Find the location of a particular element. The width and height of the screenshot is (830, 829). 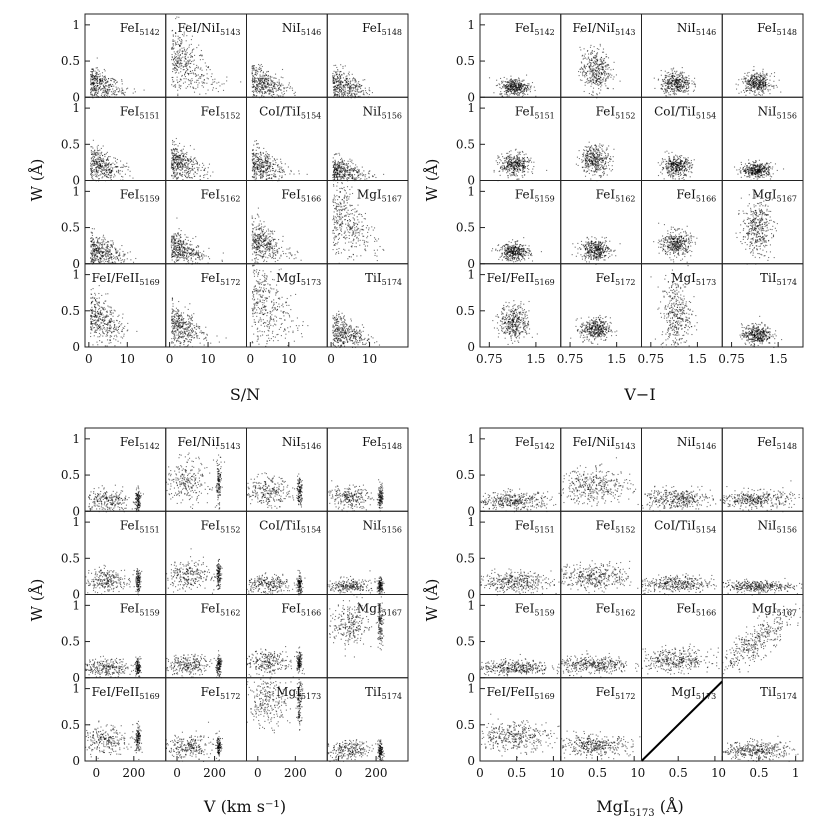

panel-label: FeI5148 is located at coordinates (382, 29).